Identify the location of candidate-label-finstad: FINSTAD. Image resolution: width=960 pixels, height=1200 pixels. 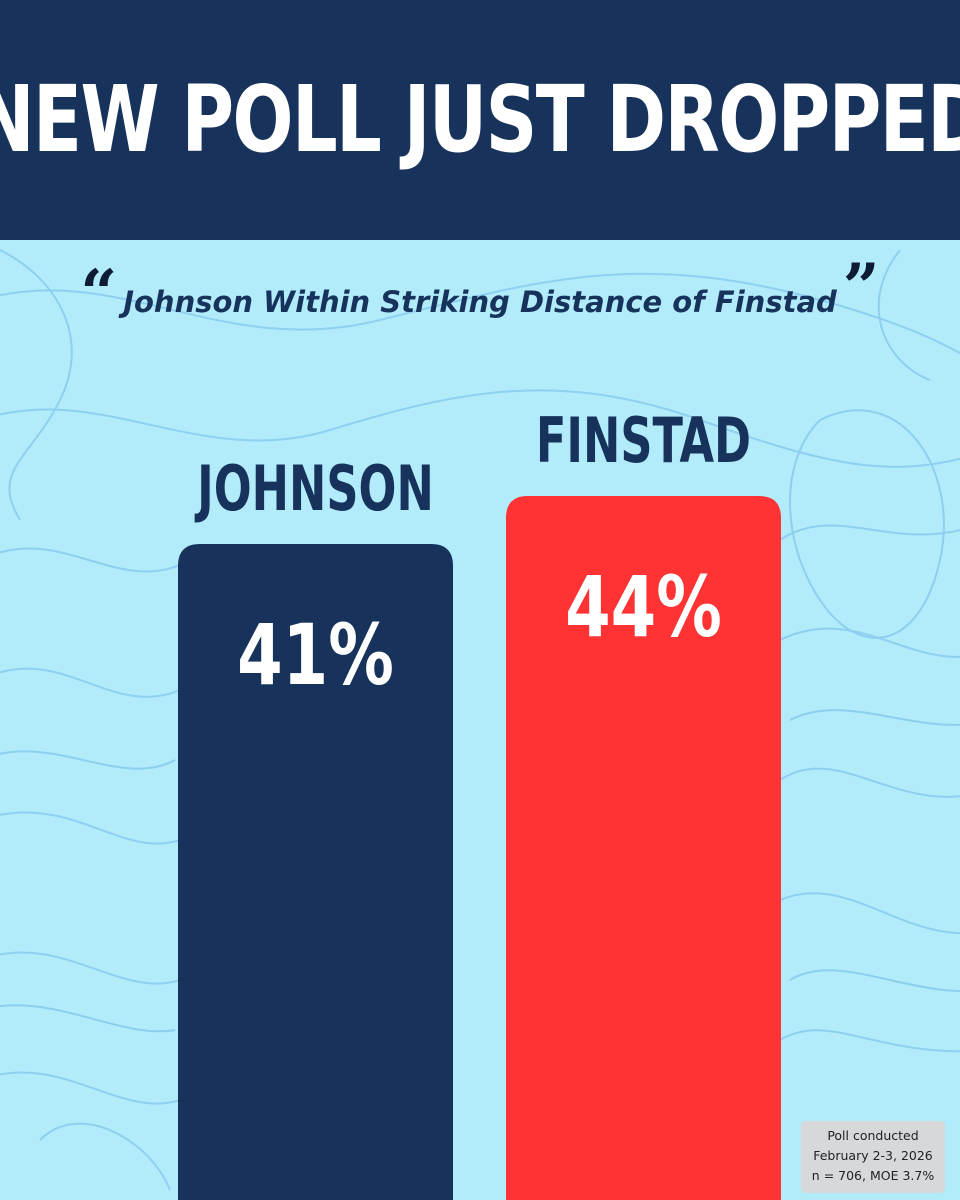
(643, 441).